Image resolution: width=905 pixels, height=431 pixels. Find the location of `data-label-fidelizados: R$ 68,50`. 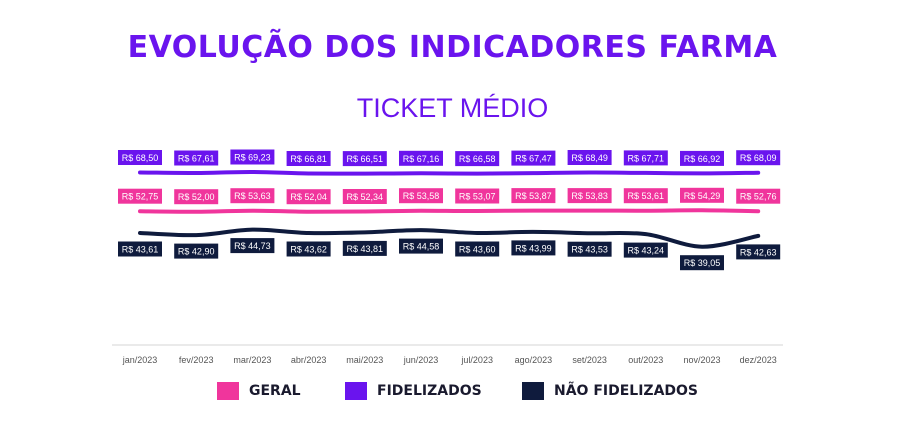

data-label-fidelizados: R$ 68,50 is located at coordinates (140, 157).